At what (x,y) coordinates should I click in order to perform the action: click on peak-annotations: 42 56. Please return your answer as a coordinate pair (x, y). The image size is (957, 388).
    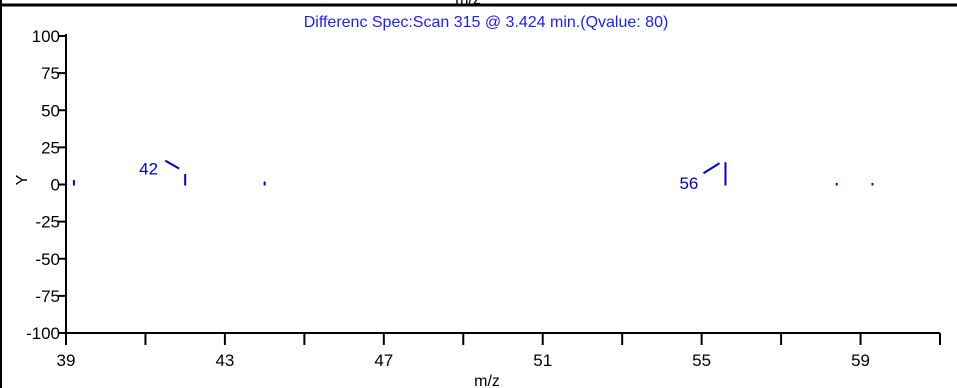
    Looking at the image, I should click on (430, 176).